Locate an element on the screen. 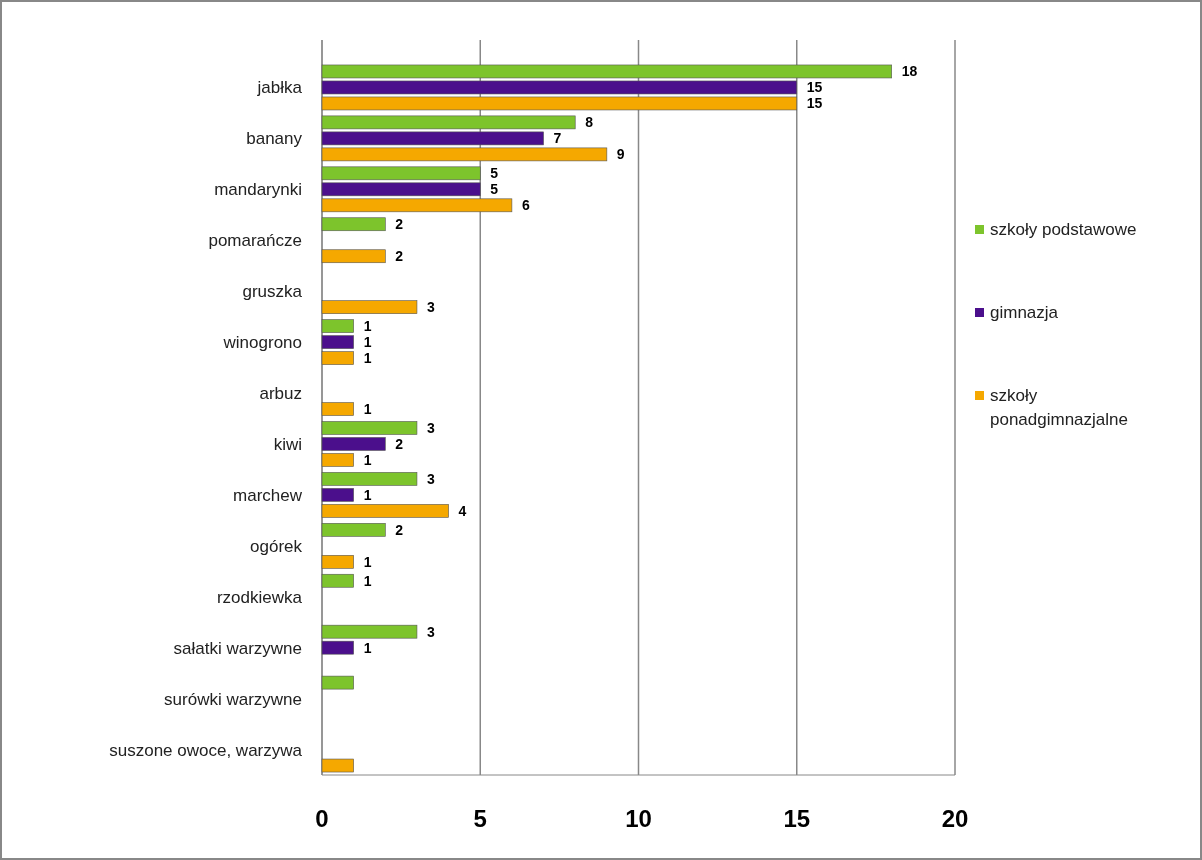 This screenshot has width=1202, height=860. y-tick-label: rzodkiewka is located at coordinates (259, 597).